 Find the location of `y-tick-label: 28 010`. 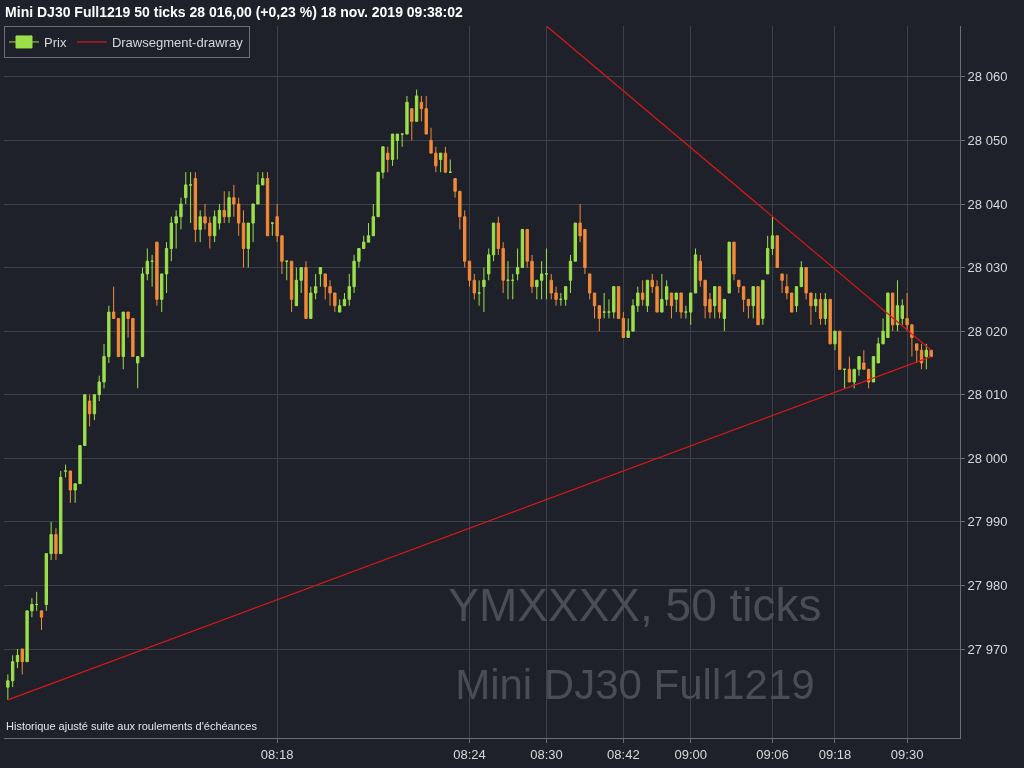

y-tick-label: 28 010 is located at coordinates (987, 395).